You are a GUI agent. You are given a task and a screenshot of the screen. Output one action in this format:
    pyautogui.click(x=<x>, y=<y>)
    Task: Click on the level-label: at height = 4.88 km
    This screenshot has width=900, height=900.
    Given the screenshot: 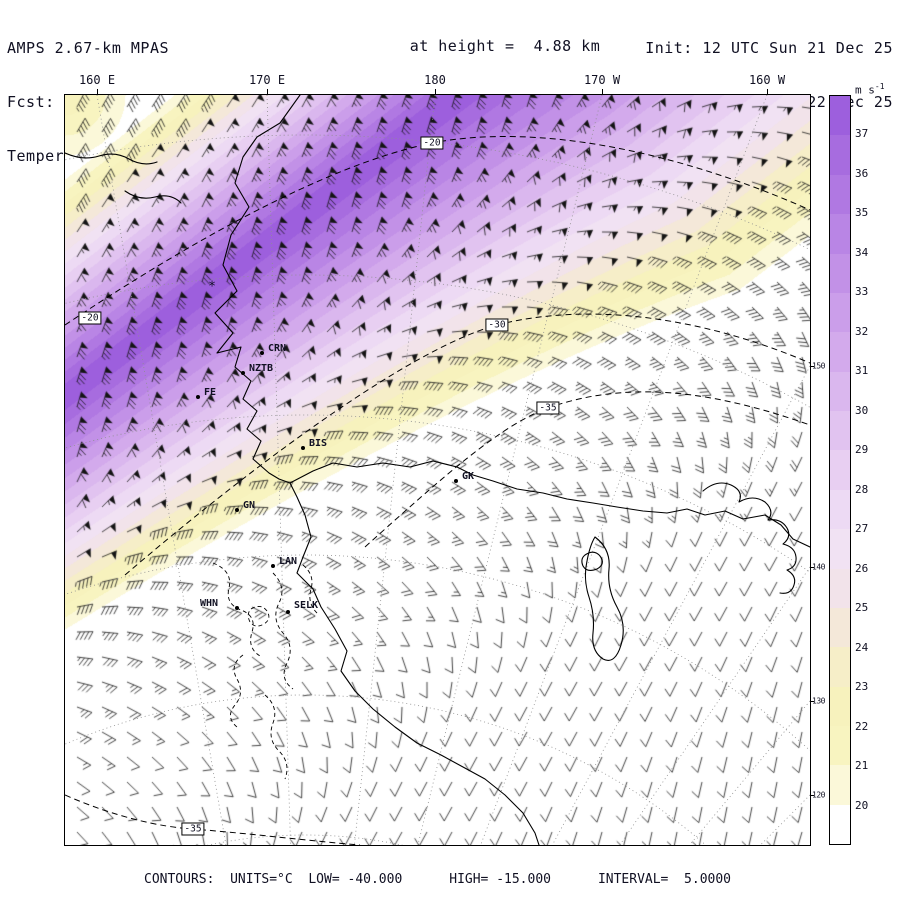 What is the action you would take?
    pyautogui.click(x=505, y=46)
    